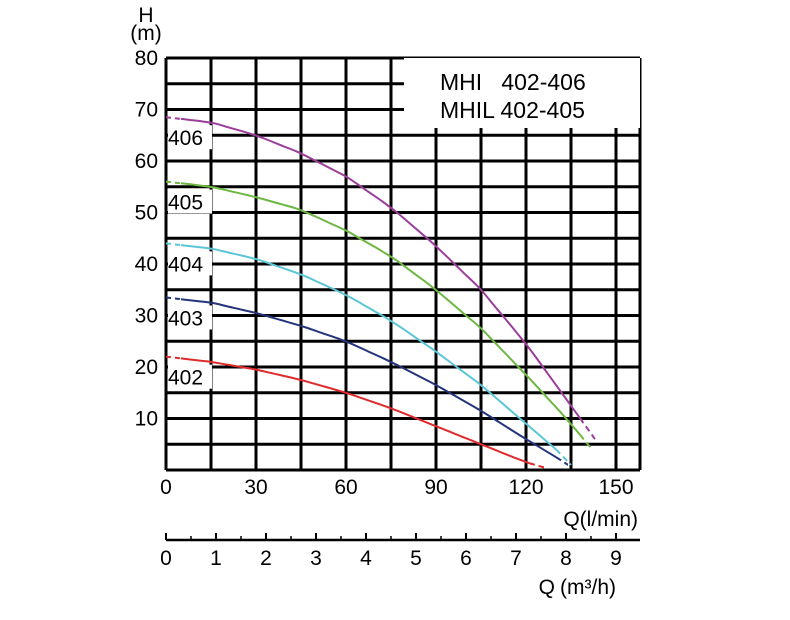 The height and width of the screenshot is (620, 790). What do you see at coordinates (185, 264) in the screenshot?
I see `curve-label-404: 404` at bounding box center [185, 264].